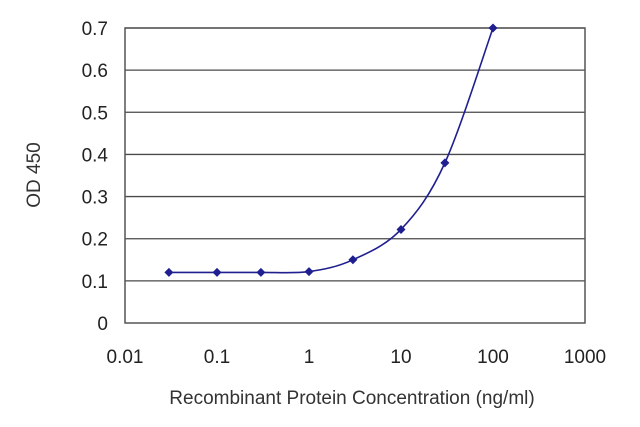 Image resolution: width=640 pixels, height=427 pixels. What do you see at coordinates (217, 357) in the screenshot?
I see `x-tick-label: 0.1` at bounding box center [217, 357].